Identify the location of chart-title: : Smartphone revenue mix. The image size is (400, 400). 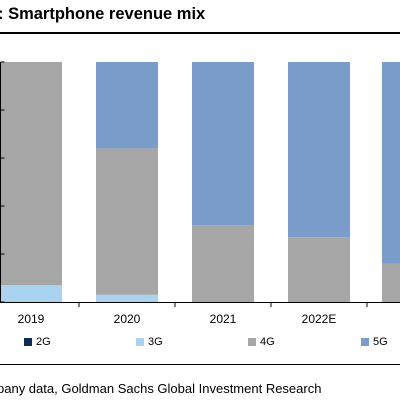
(103, 14).